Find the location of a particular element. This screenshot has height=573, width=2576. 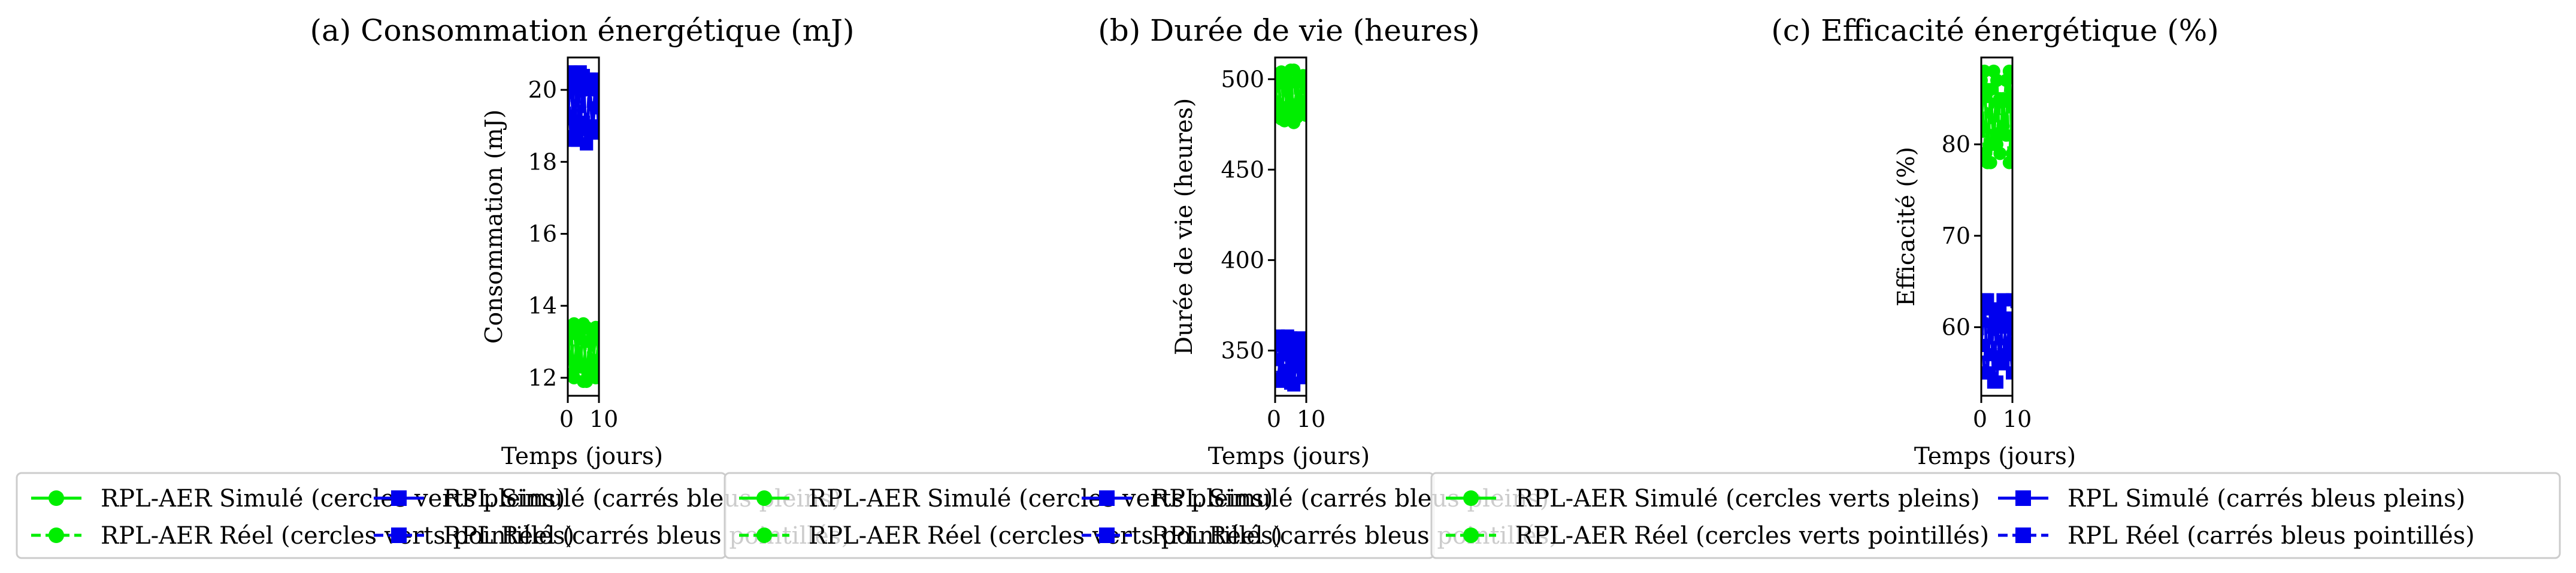

y-tick-label: 350 is located at coordinates (1242, 350).